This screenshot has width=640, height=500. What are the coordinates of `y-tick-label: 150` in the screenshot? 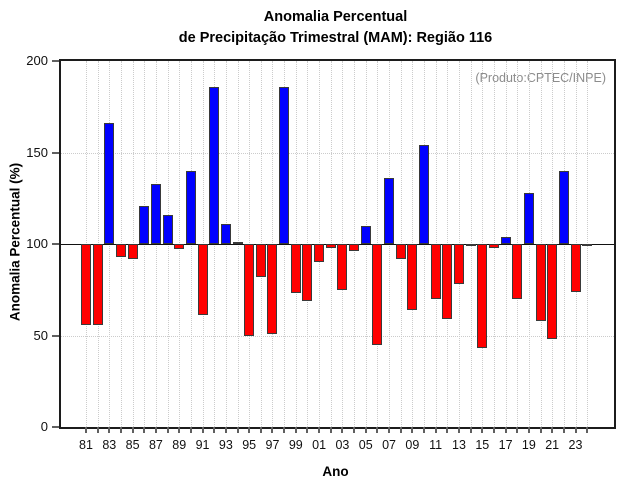 It's located at (37, 152).